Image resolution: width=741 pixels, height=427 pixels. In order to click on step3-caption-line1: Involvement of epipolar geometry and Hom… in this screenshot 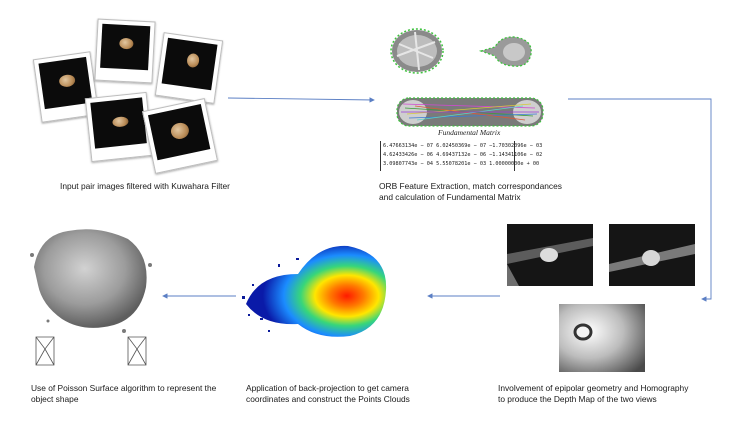, I will do `click(593, 388)`.